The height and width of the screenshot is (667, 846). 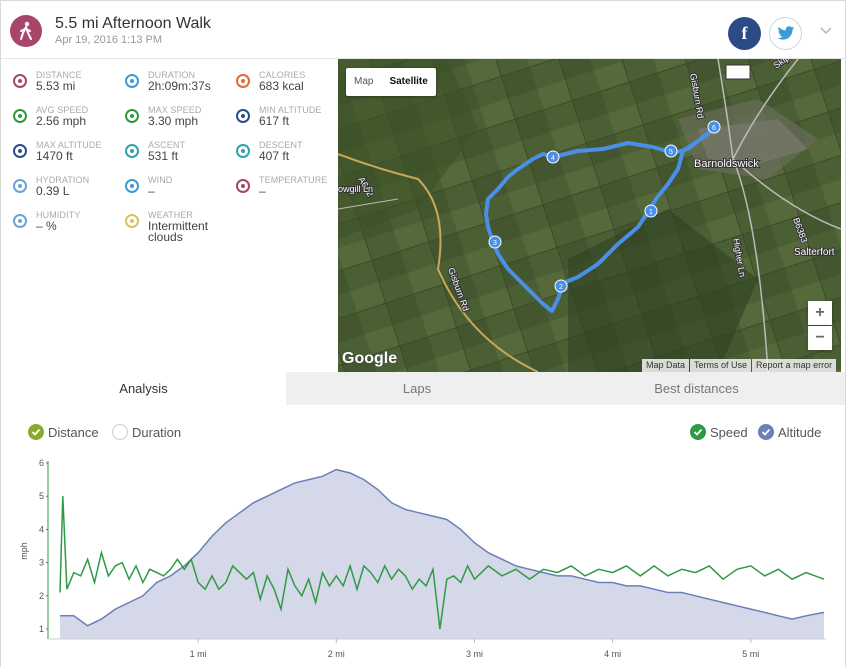 I want to click on tab-analysis: Analysis, so click(x=143, y=388).